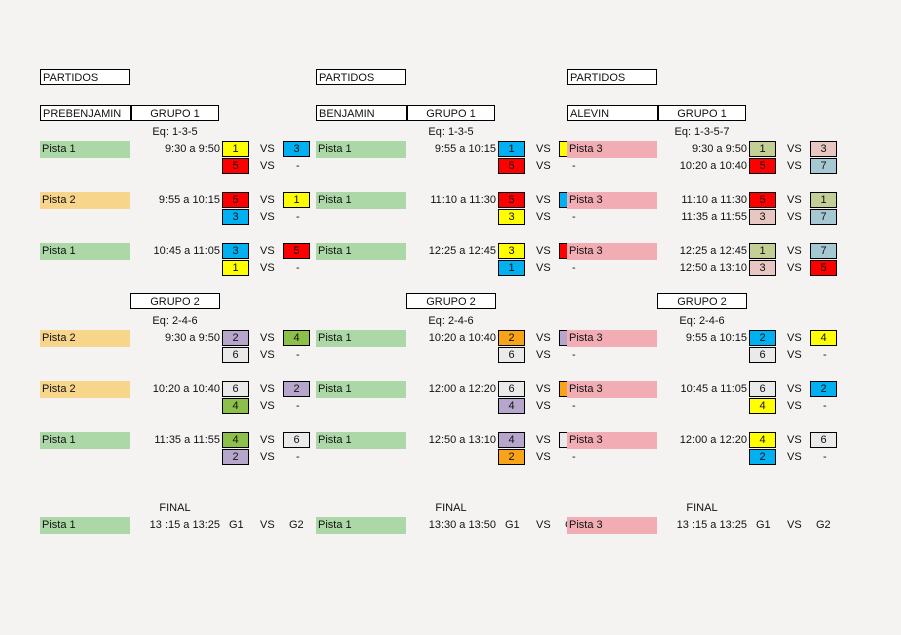 This screenshot has height=635, width=901. I want to click on resting-team-chip: 6, so click(235, 355).